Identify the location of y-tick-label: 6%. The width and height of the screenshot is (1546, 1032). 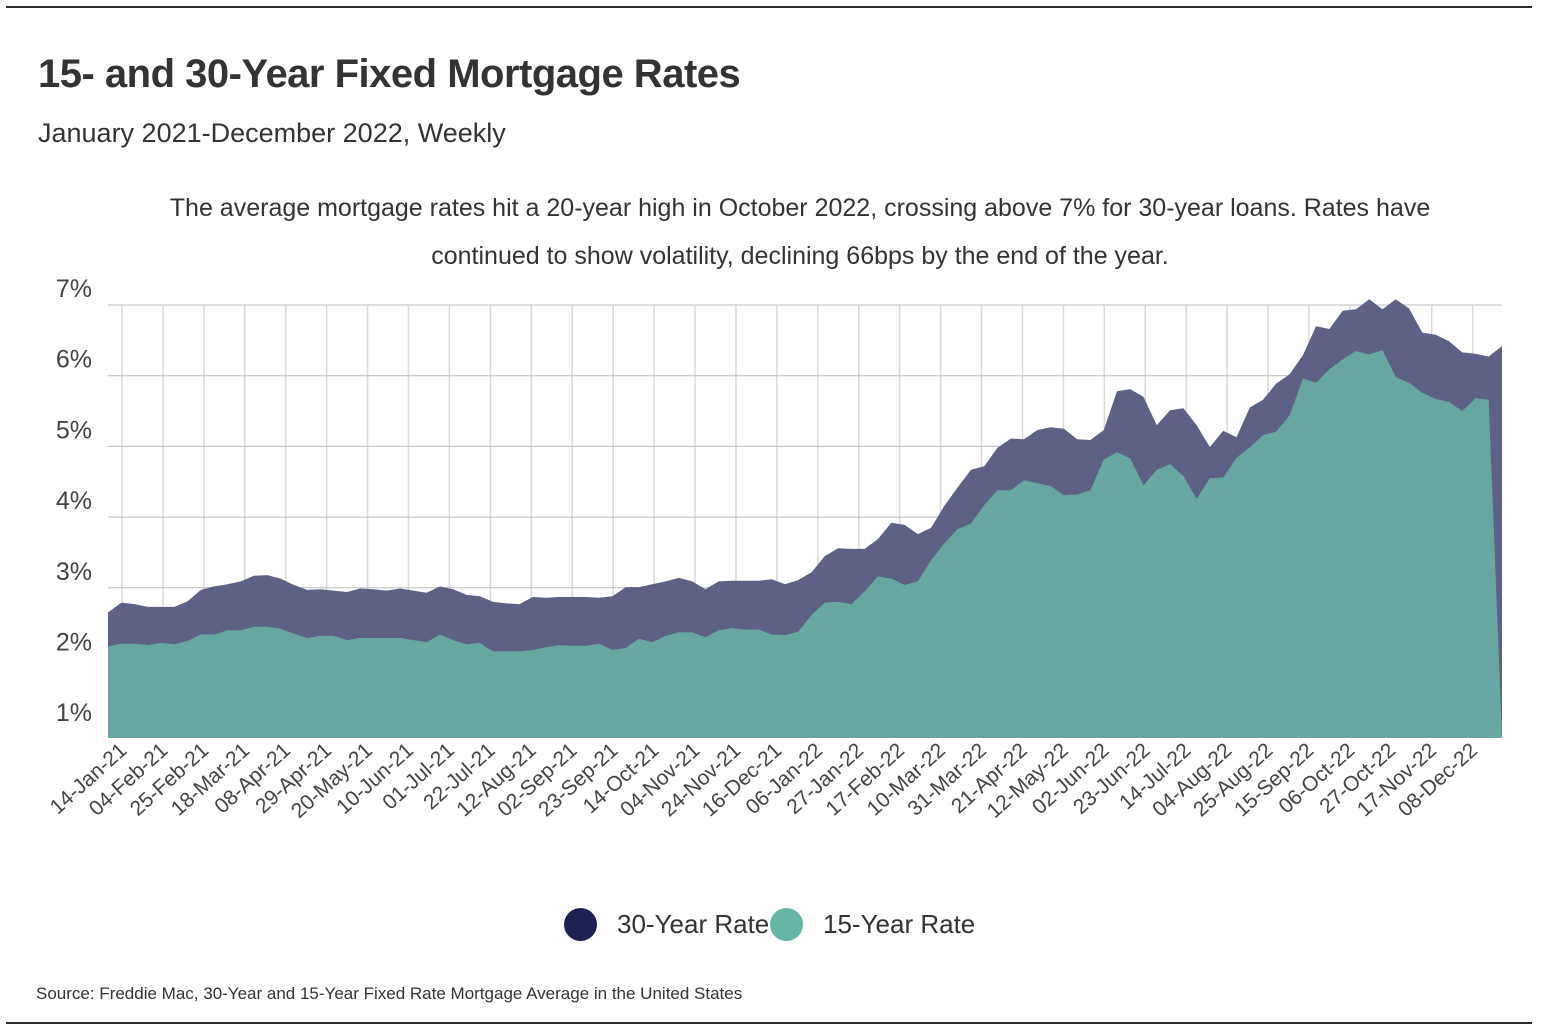
(74, 360).